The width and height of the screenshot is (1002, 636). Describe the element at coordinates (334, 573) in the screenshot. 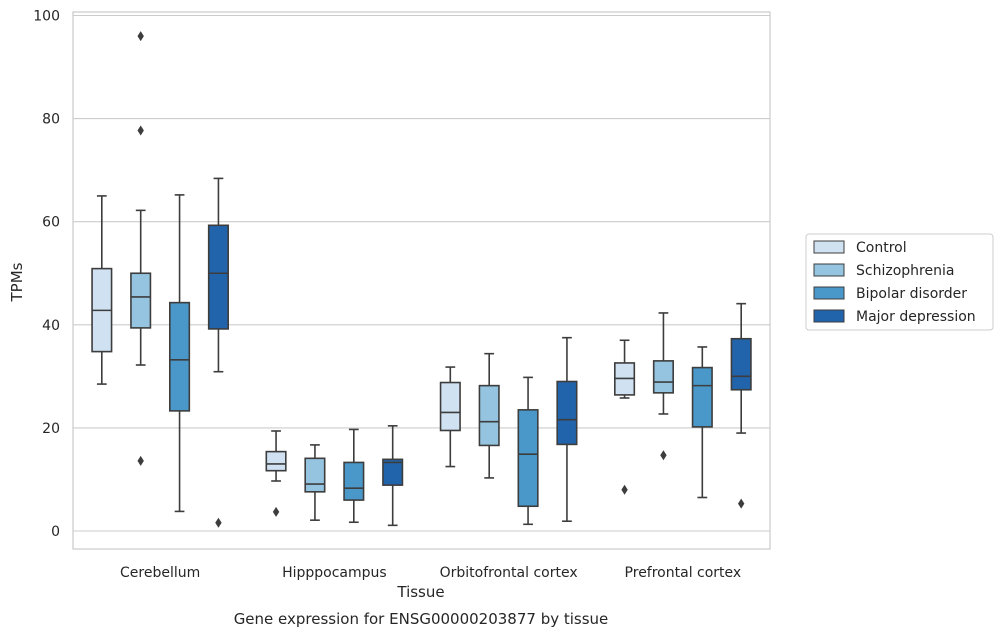

I see `x-tick-label: Hipppocampus` at that location.